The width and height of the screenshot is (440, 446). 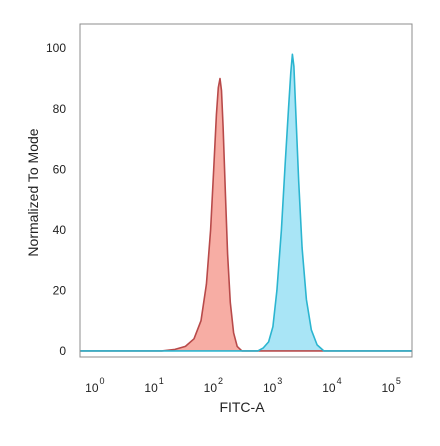 What do you see at coordinates (272, 385) in the screenshot?
I see `x-tick-label: 10³` at bounding box center [272, 385].